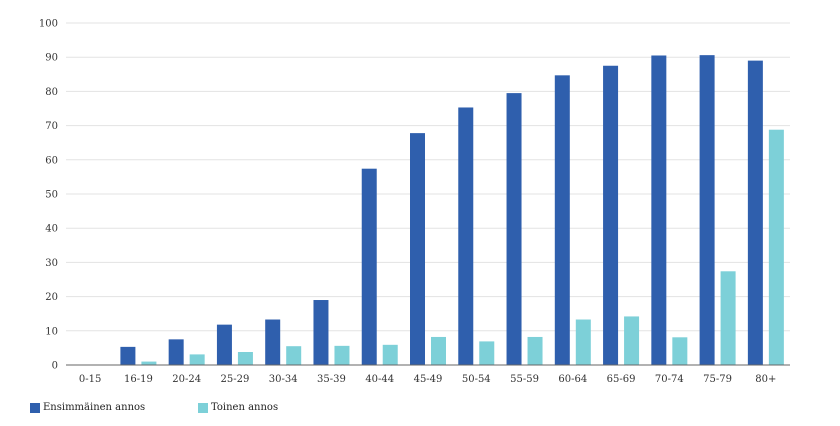 The width and height of the screenshot is (840, 426). What do you see at coordinates (138, 379) in the screenshot?
I see `x-tick-label: 16-19` at bounding box center [138, 379].